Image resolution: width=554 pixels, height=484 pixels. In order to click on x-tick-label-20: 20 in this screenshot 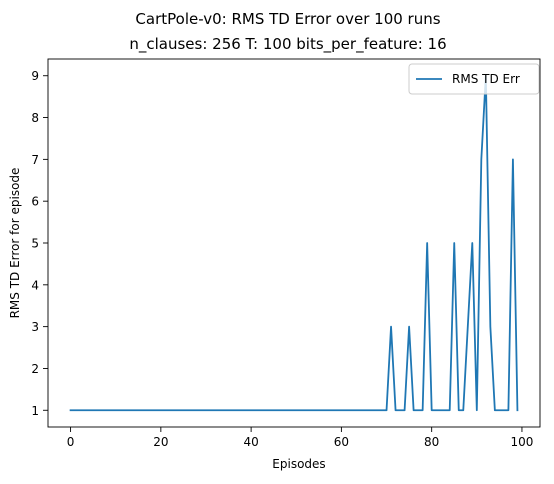, I will do `click(160, 442)`.